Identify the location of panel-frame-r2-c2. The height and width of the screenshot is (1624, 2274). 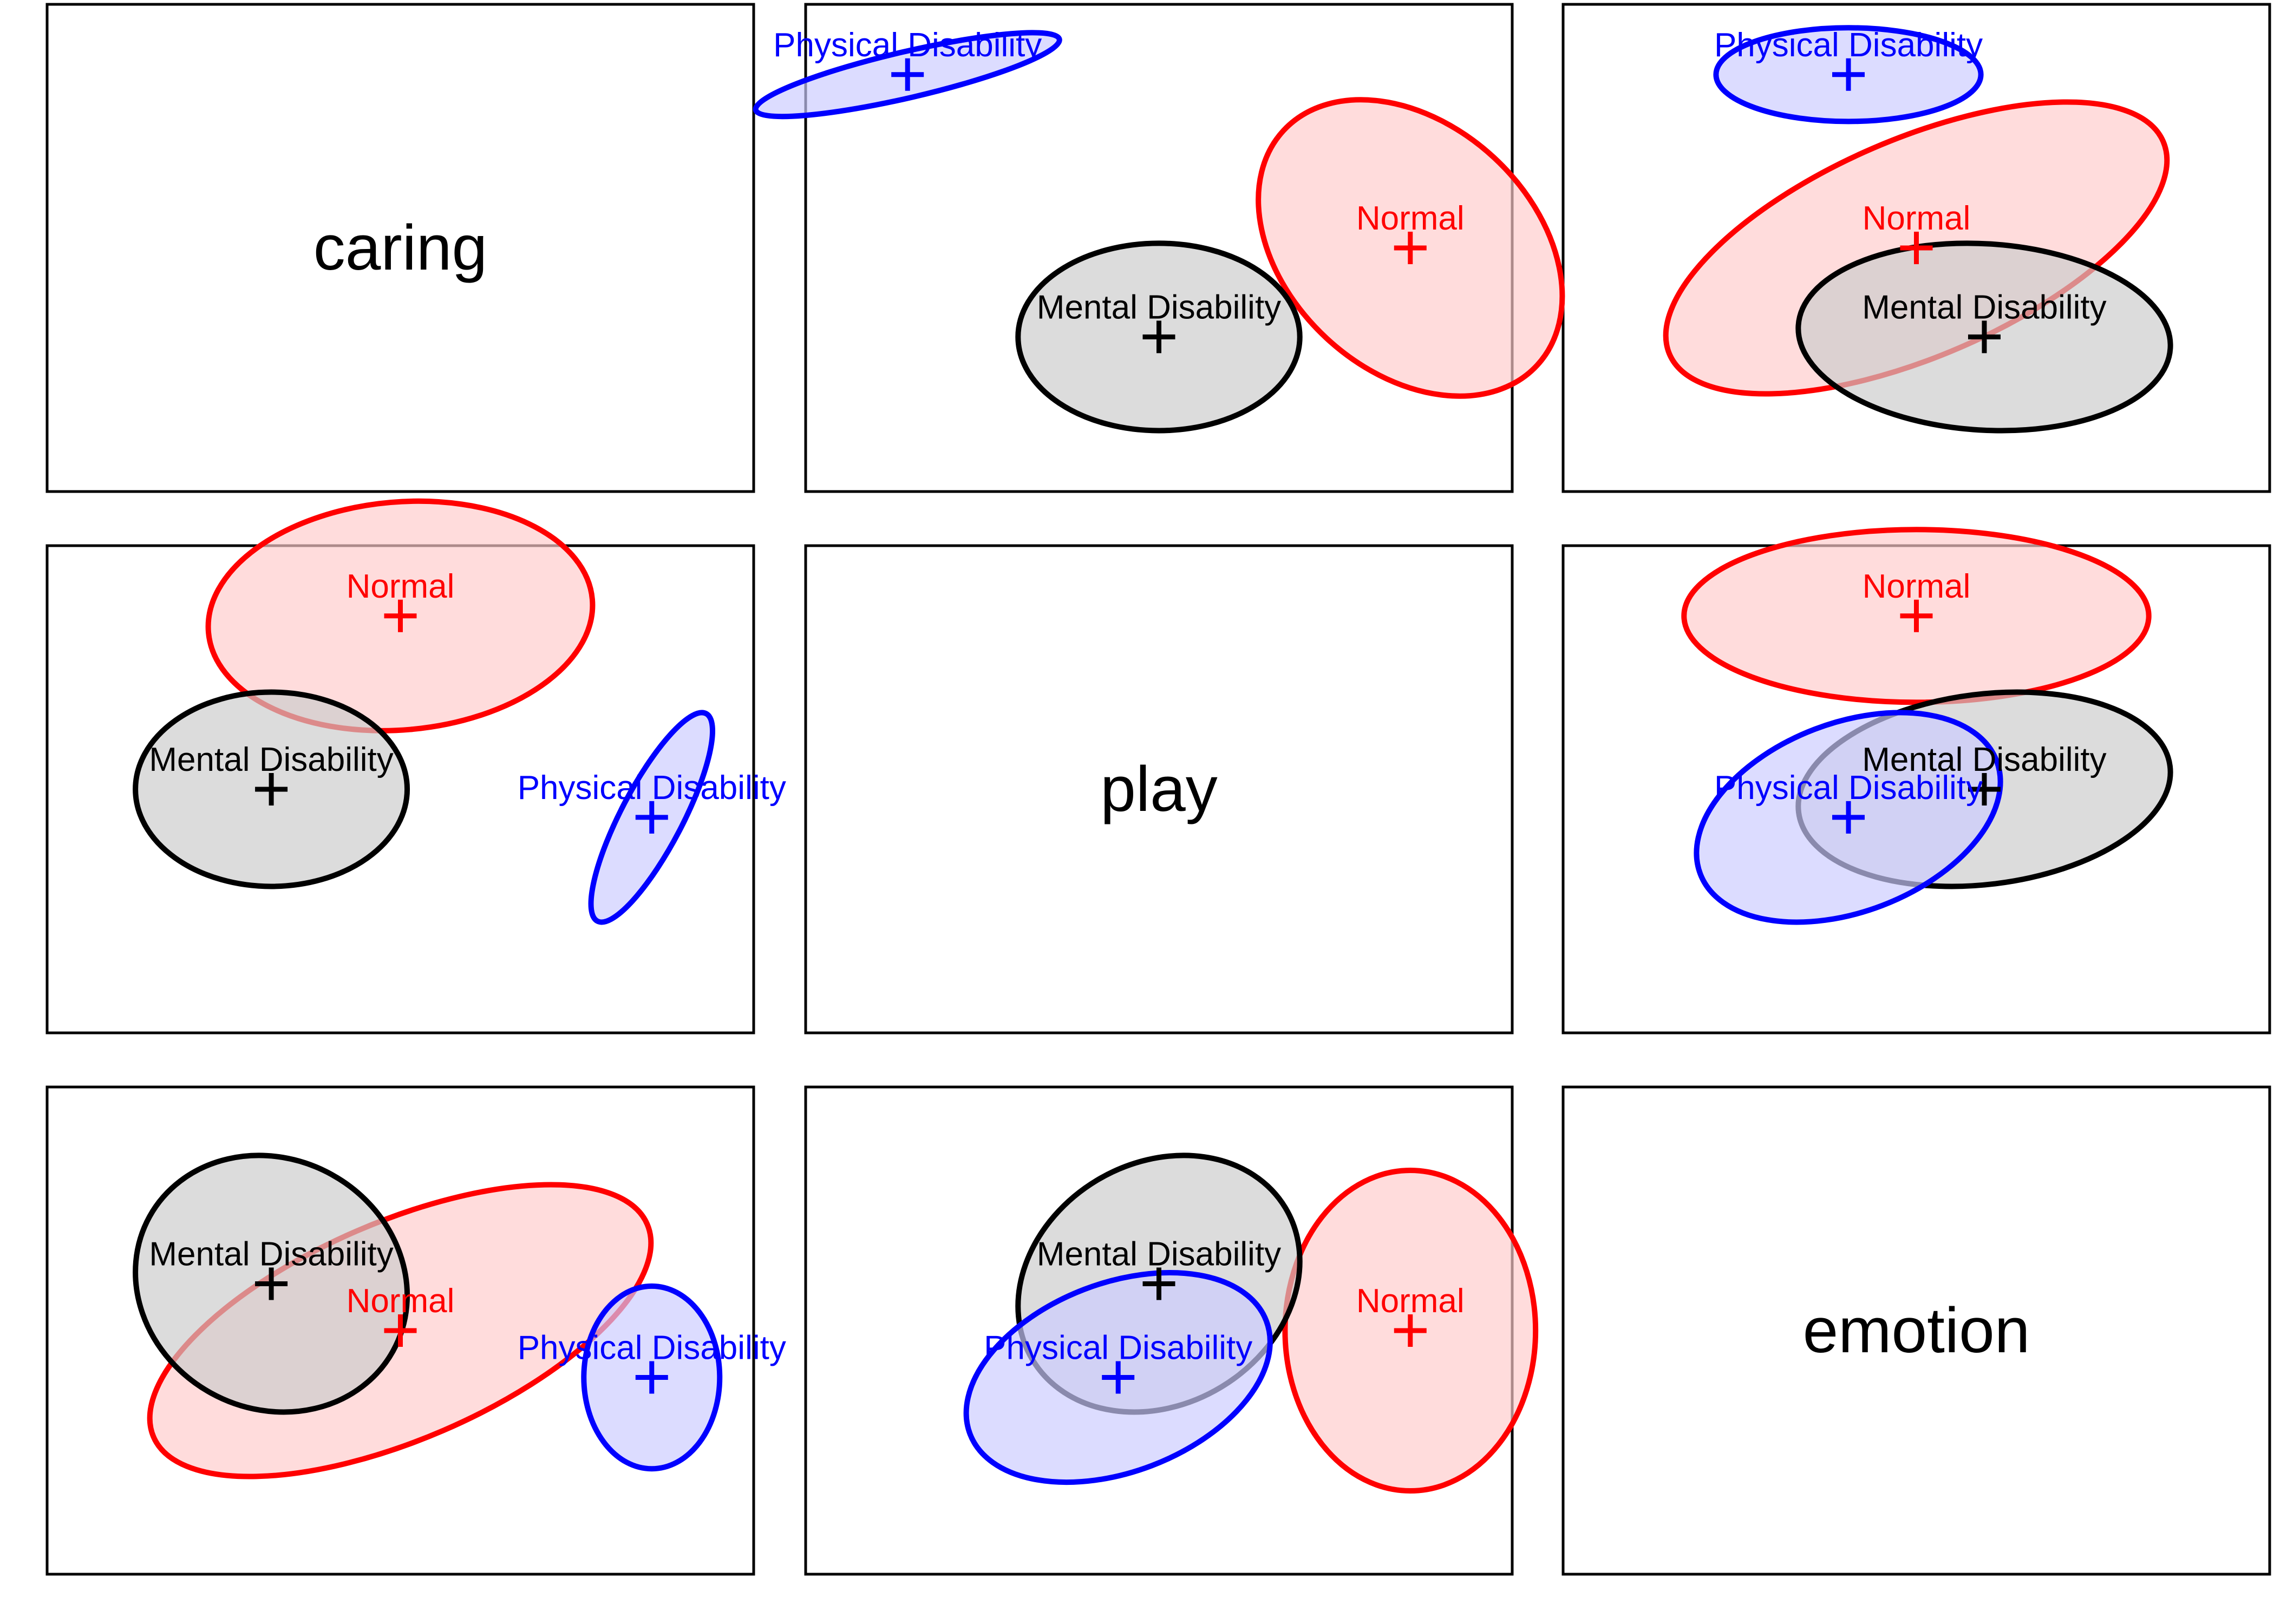
(1159, 789).